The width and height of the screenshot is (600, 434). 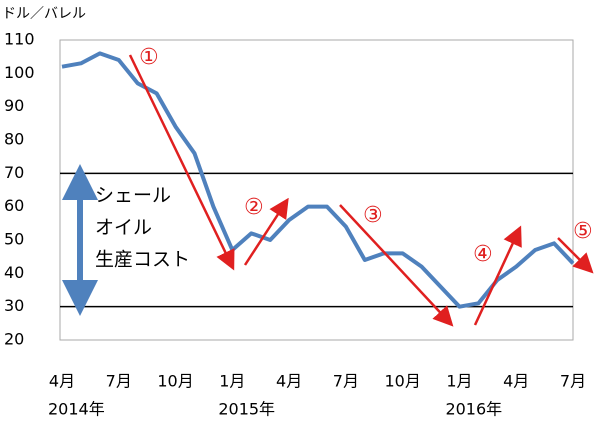 I want to click on annotation: オイル, so click(x=123, y=228).